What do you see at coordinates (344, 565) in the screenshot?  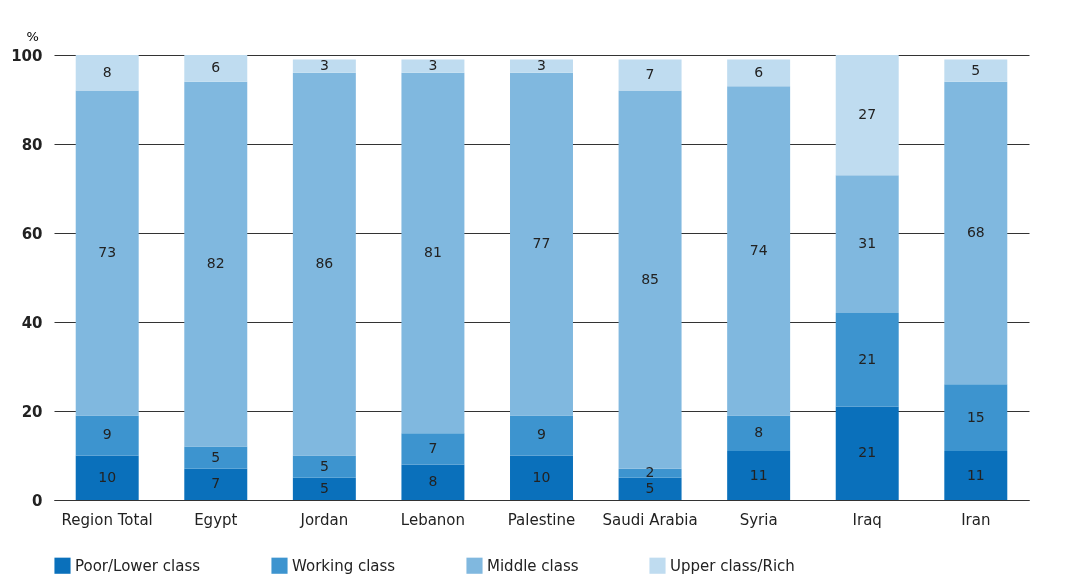 I see `legend-label: Working class` at bounding box center [344, 565].